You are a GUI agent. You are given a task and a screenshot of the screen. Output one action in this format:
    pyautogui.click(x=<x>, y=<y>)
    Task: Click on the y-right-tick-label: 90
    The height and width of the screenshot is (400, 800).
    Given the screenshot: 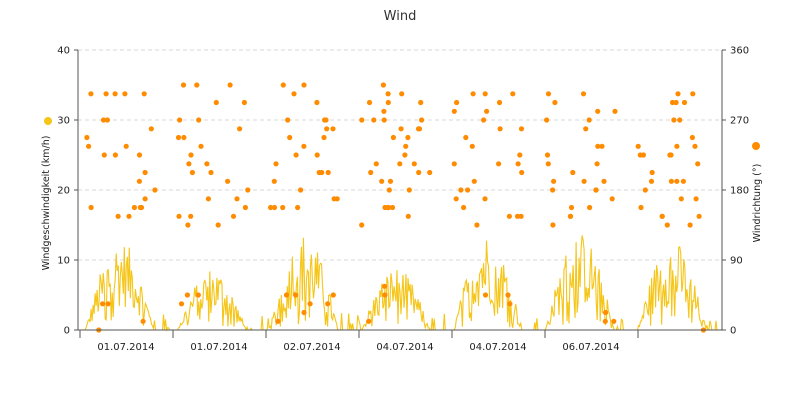 What is the action you would take?
    pyautogui.click(x=736, y=261)
    